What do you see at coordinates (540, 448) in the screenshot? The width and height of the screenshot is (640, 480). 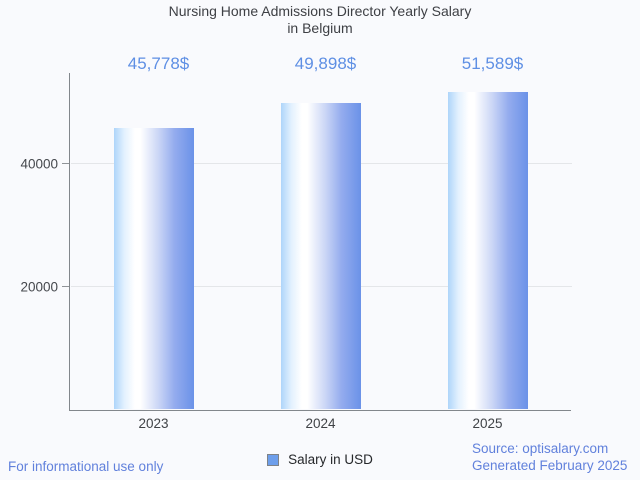 I see `source-link: Source: optisalary.com` at bounding box center [540, 448].